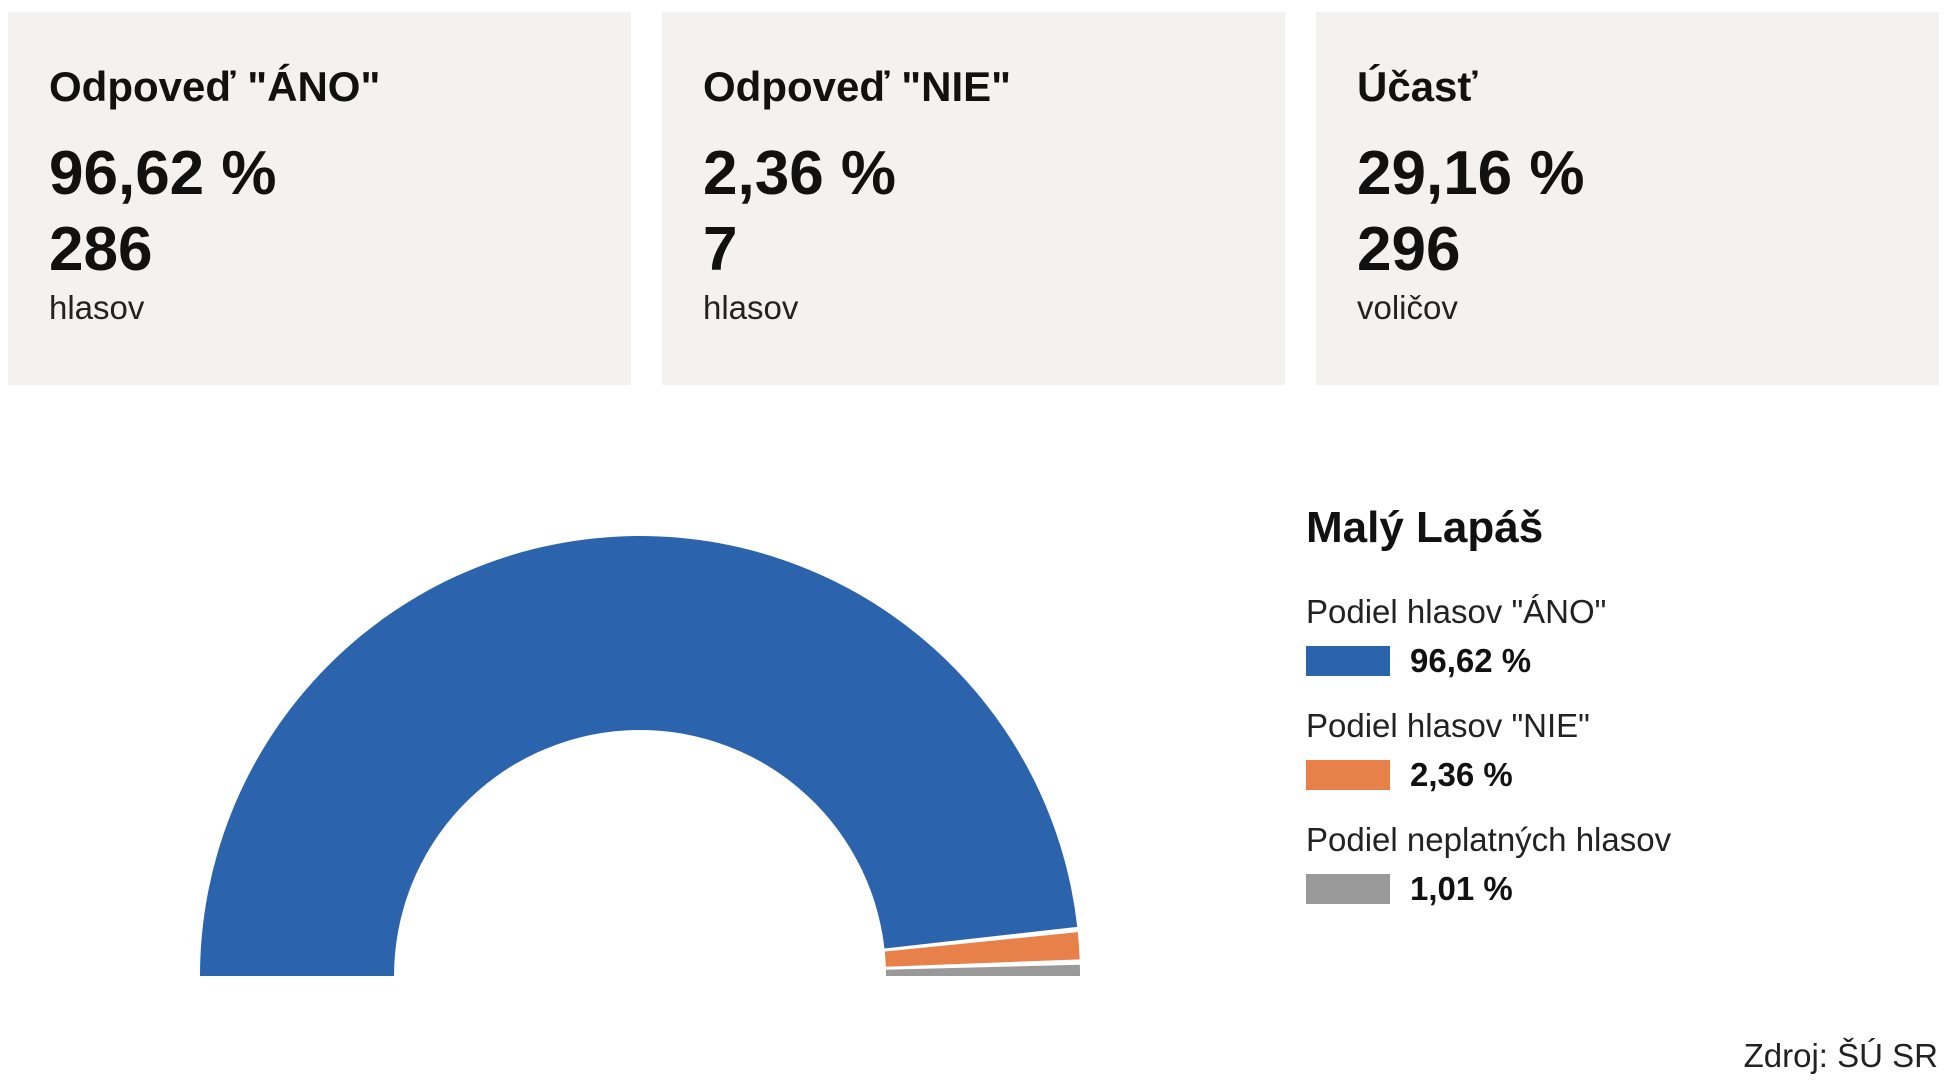 The image size is (1948, 1088). What do you see at coordinates (751, 307) in the screenshot?
I see `card-no-unit: hlasov` at bounding box center [751, 307].